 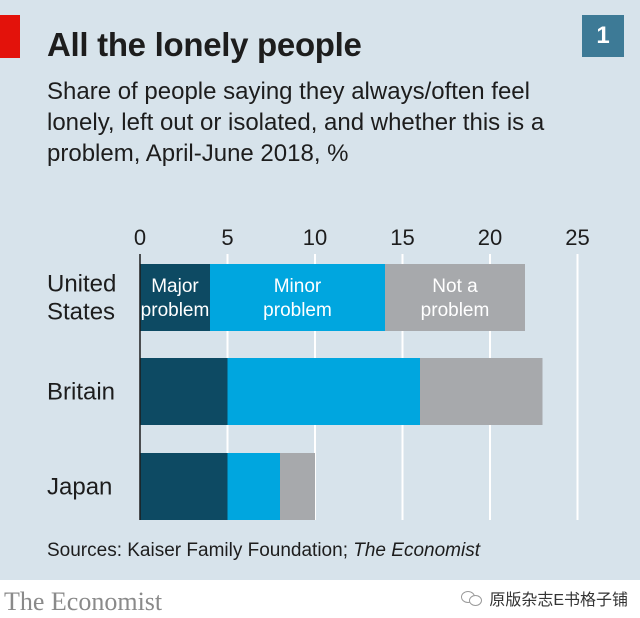 I want to click on category-label: Japan, so click(x=79, y=487).